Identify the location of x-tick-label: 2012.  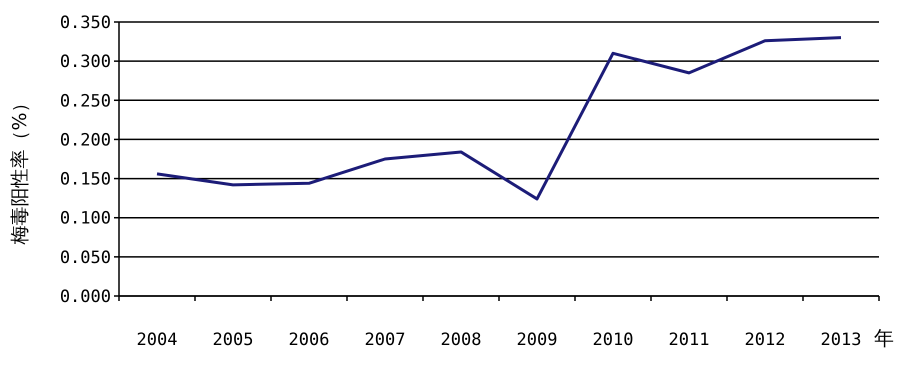
(765, 340).